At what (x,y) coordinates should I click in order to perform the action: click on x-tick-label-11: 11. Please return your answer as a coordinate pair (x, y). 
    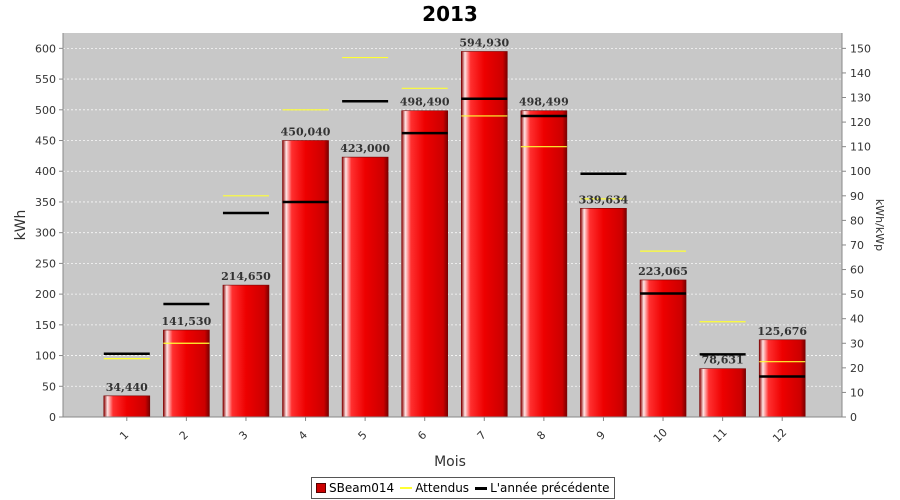
    Looking at the image, I should click on (720, 435).